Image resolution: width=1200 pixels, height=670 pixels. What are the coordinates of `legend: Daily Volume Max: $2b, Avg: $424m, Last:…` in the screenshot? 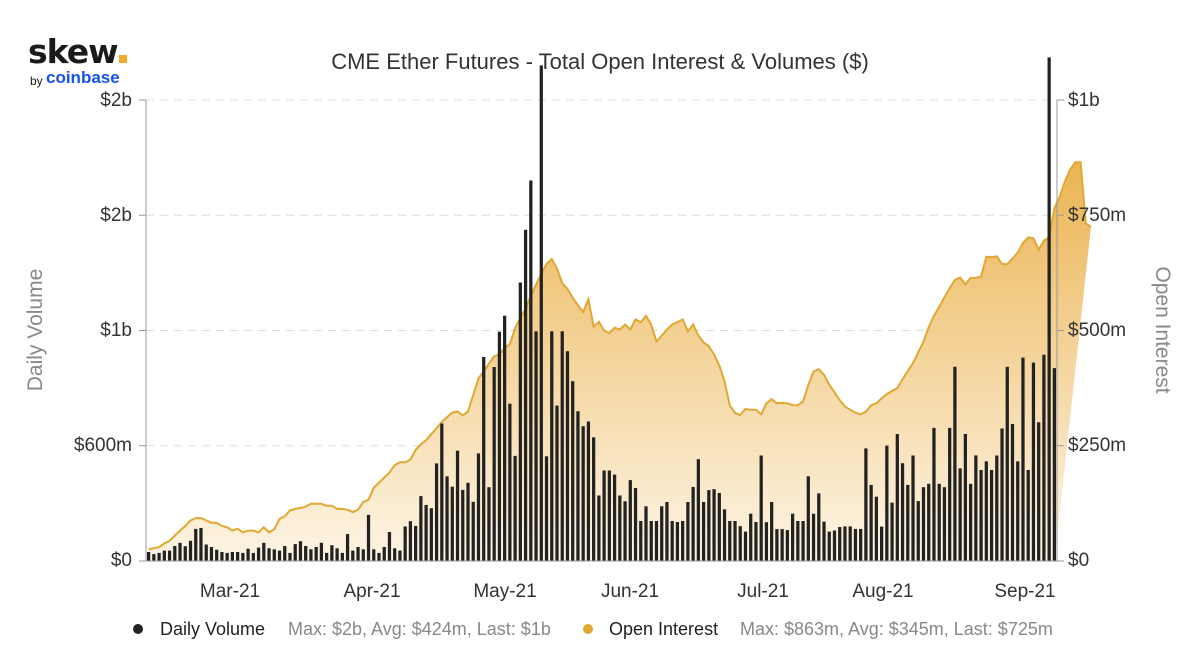 It's located at (593, 629).